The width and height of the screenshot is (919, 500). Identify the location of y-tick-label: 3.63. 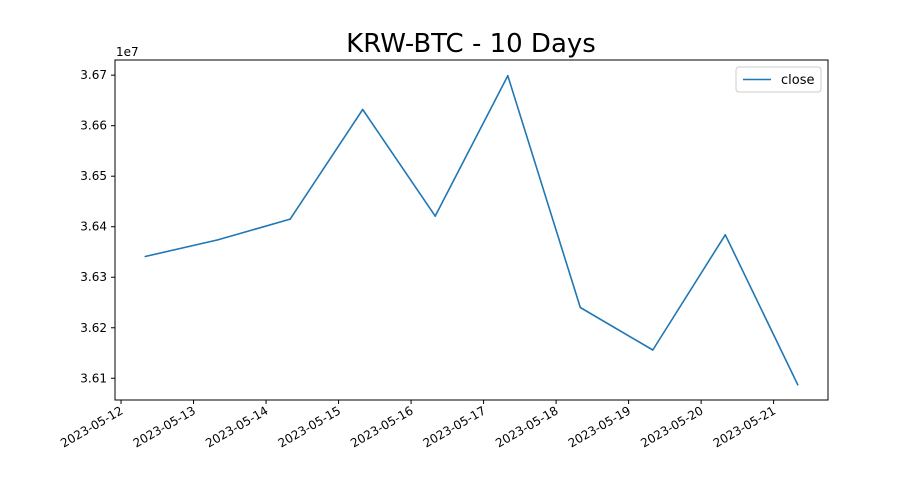
(93, 277).